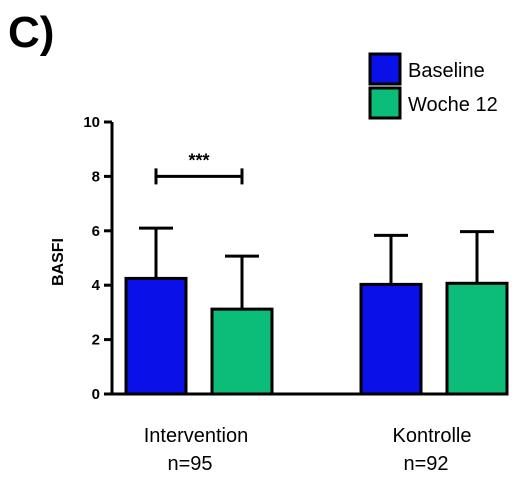 The image size is (530, 481). I want to click on y-tick-label: 0, so click(96, 394).